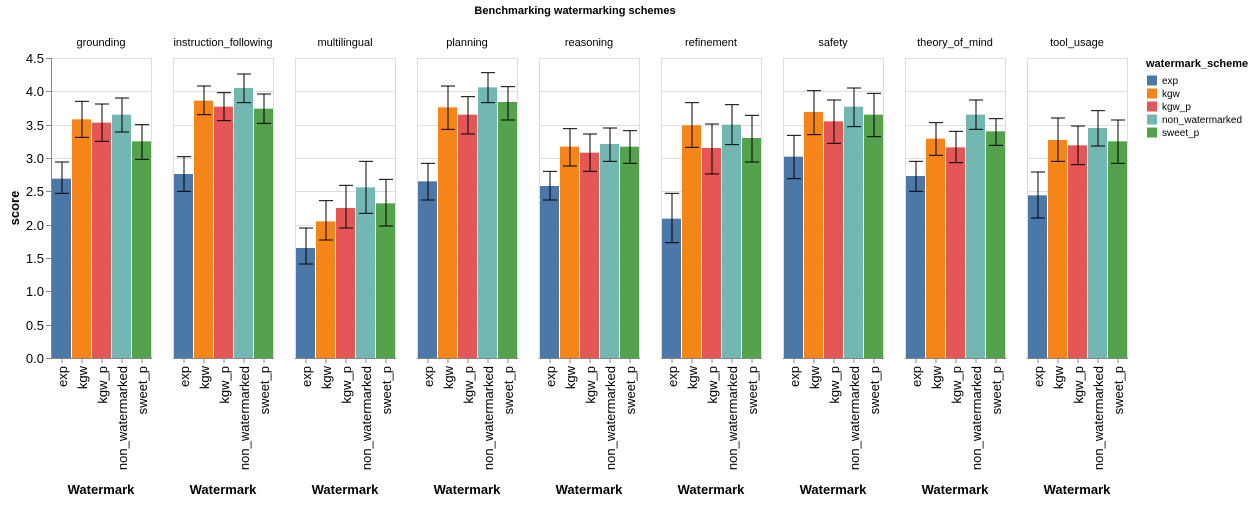 This screenshot has height=507, width=1254. Describe the element at coordinates (101, 43) in the screenshot. I see `facet-header: grounding` at that location.